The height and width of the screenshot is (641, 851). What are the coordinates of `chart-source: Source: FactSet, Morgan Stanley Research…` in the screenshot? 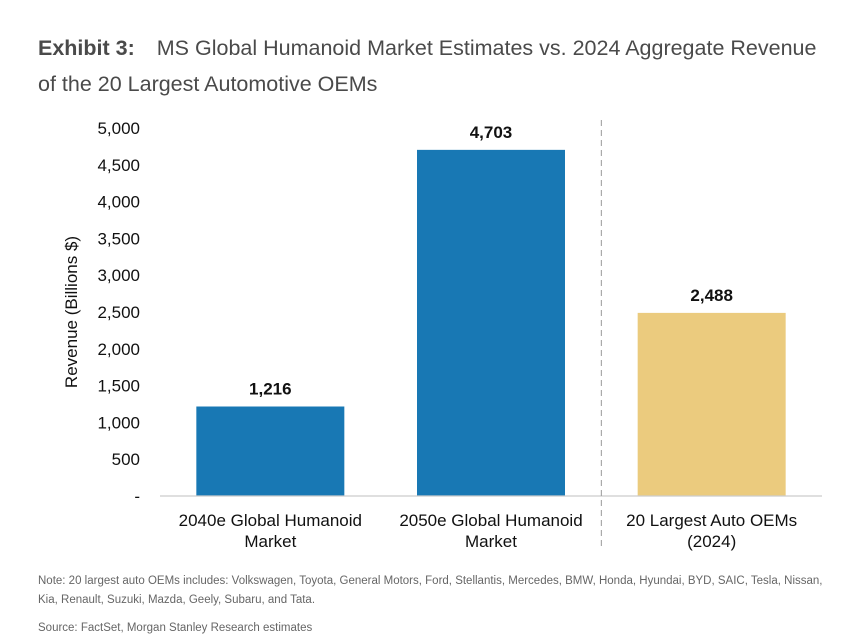 It's located at (175, 628).